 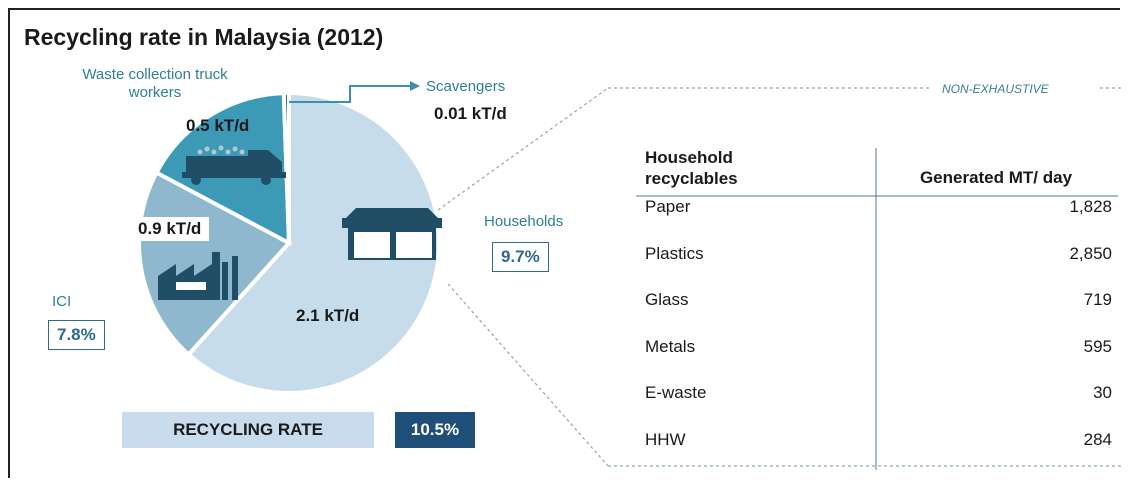 What do you see at coordinates (470, 113) in the screenshot?
I see `value-scavengers: 0.01 kT/d` at bounding box center [470, 113].